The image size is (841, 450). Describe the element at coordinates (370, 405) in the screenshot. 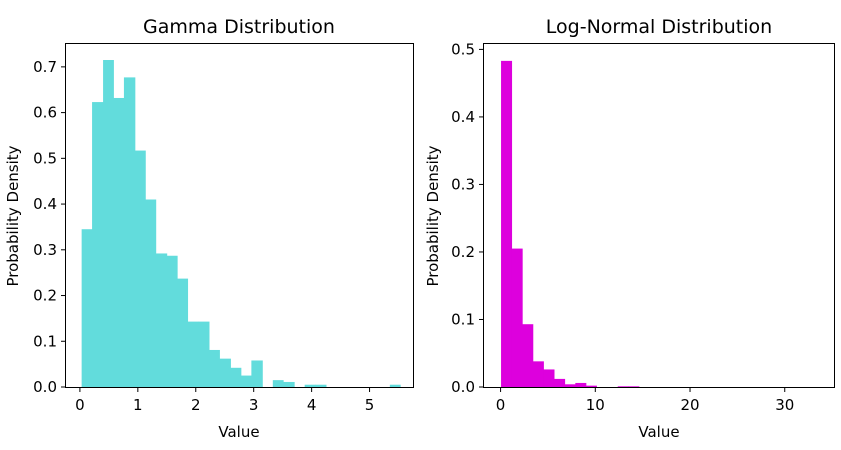

I see `gamma-x-tick-label-5: 5` at that location.